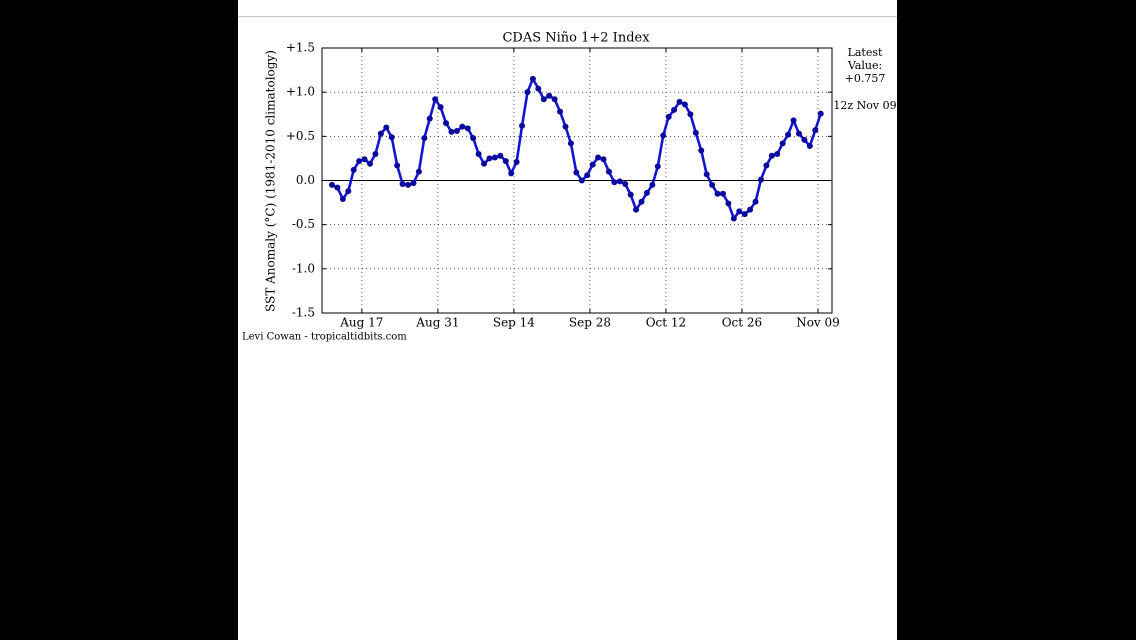  What do you see at coordinates (305, 180) in the screenshot?
I see `y-tick-label: 0.0` at bounding box center [305, 180].